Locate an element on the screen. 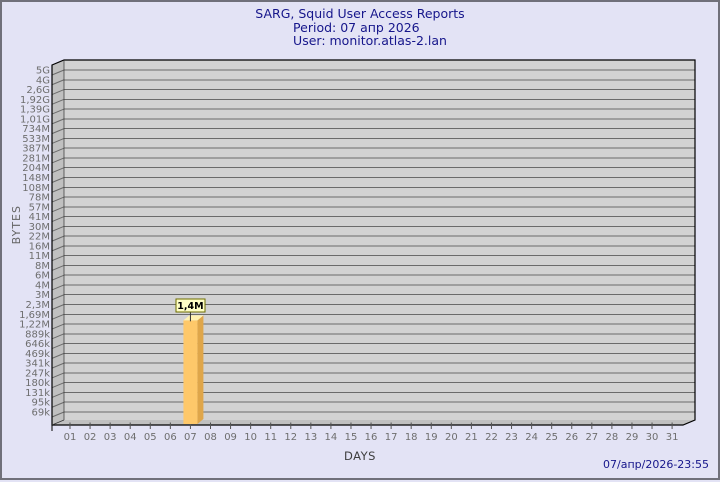  chart-base is located at coordinates (373, 422).